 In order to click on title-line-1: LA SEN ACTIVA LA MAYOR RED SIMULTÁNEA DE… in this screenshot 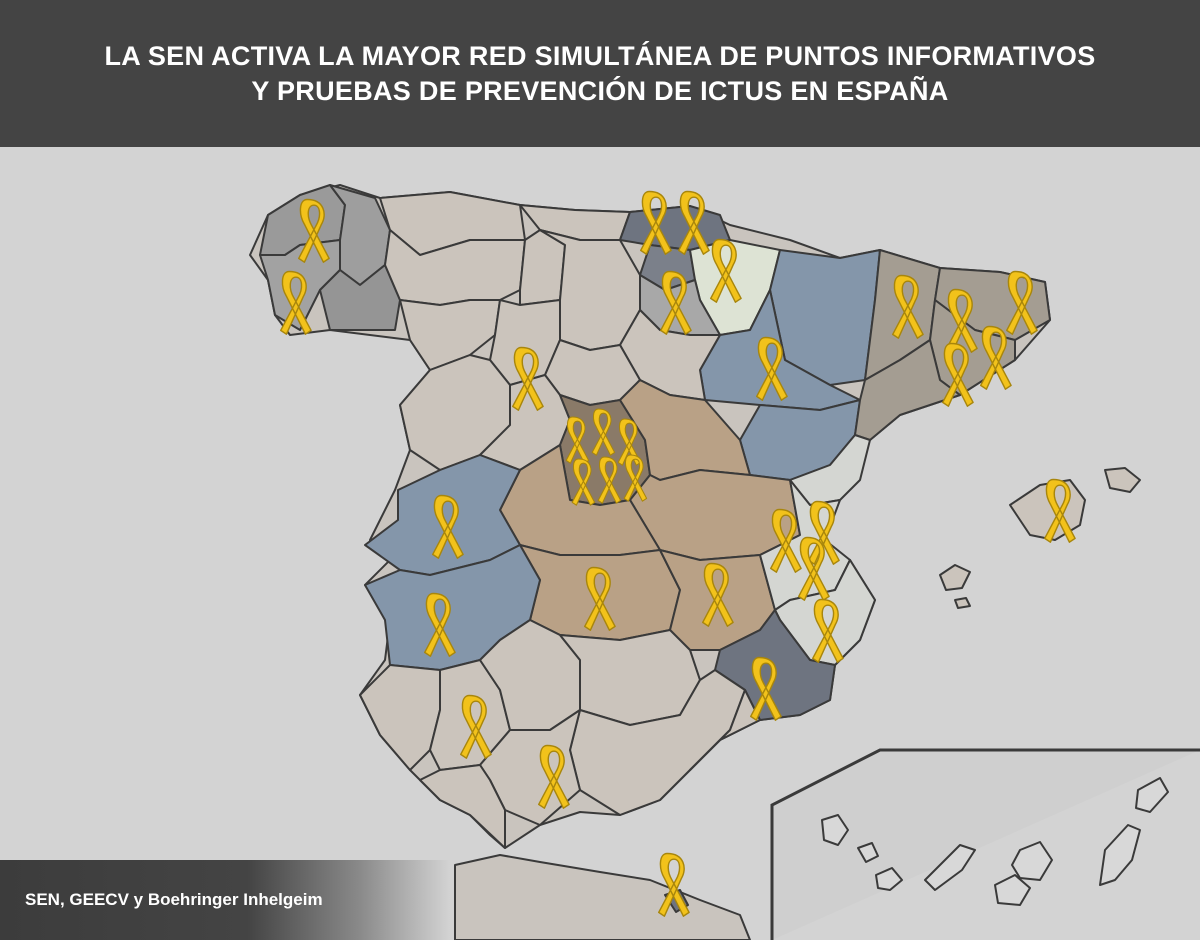, I will do `click(600, 55)`.